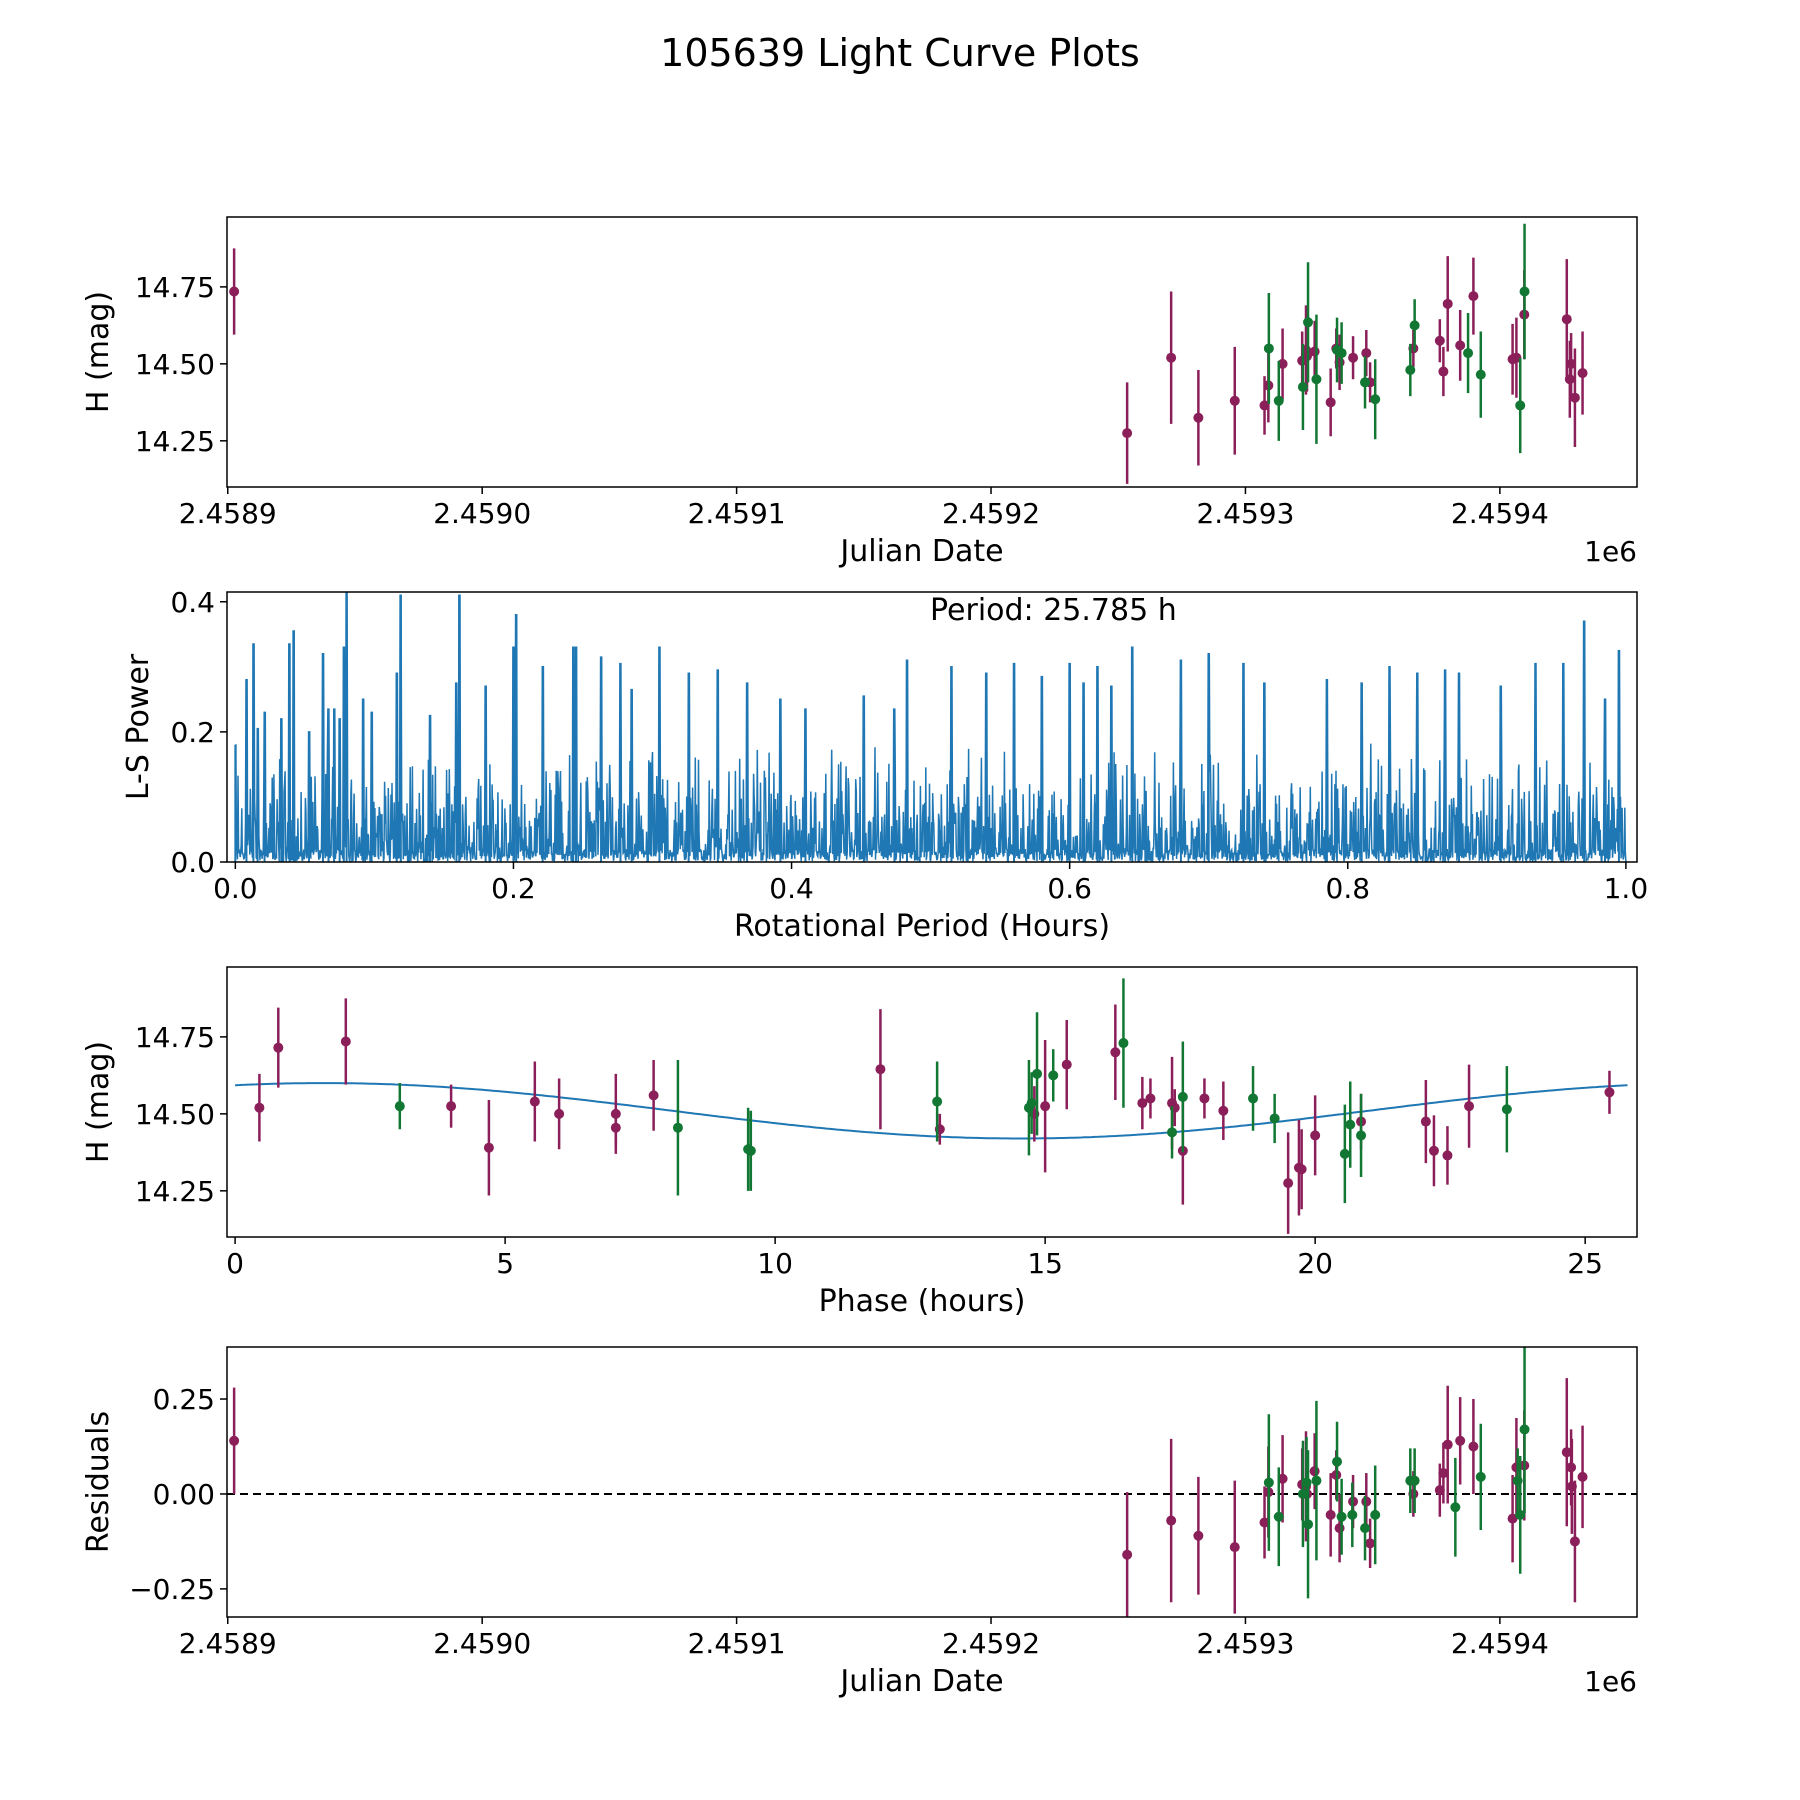 The width and height of the screenshot is (1800, 1800). I want to click on figure-title: 105639 Light Curve Plots, so click(900, 53).